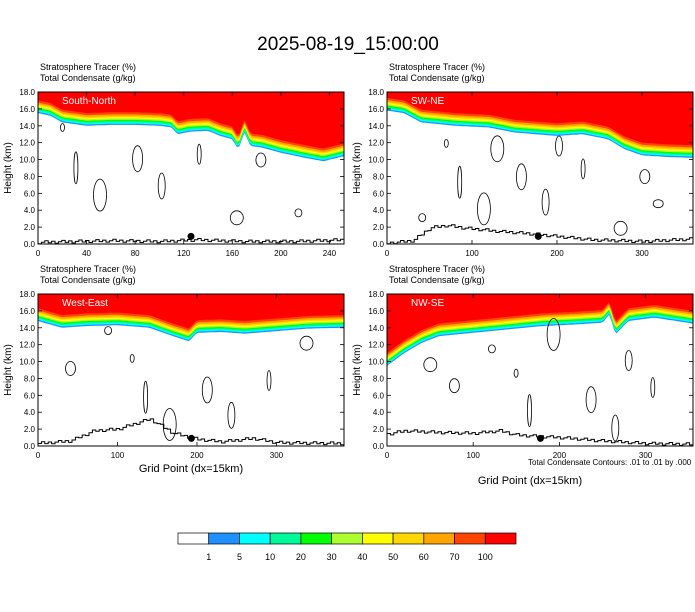  Describe the element at coordinates (330, 253) in the screenshot. I see `x-tick-label: 240` at that location.